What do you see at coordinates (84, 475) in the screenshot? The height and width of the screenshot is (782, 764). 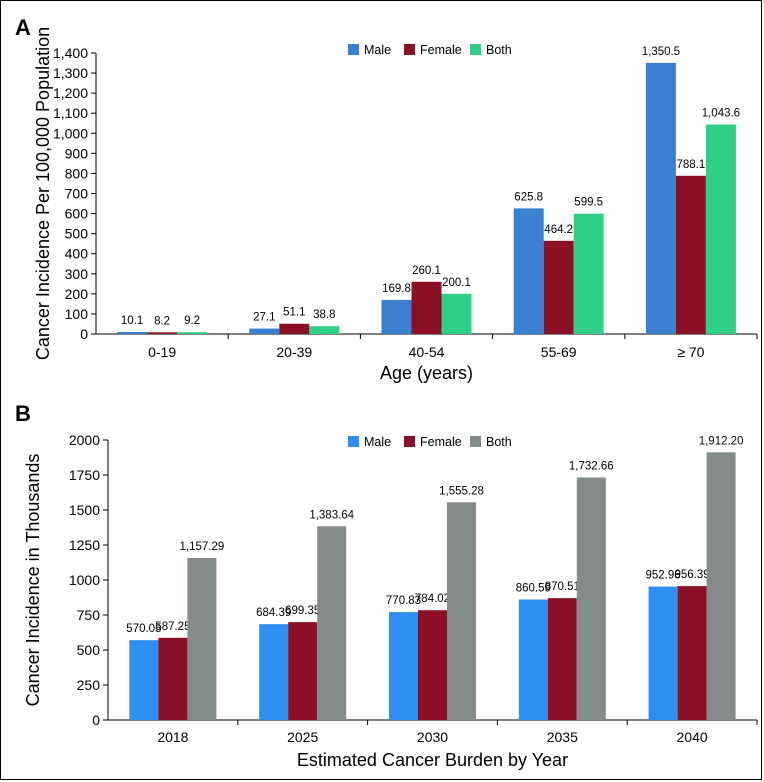 I see `y-tick-label: 1750` at bounding box center [84, 475].